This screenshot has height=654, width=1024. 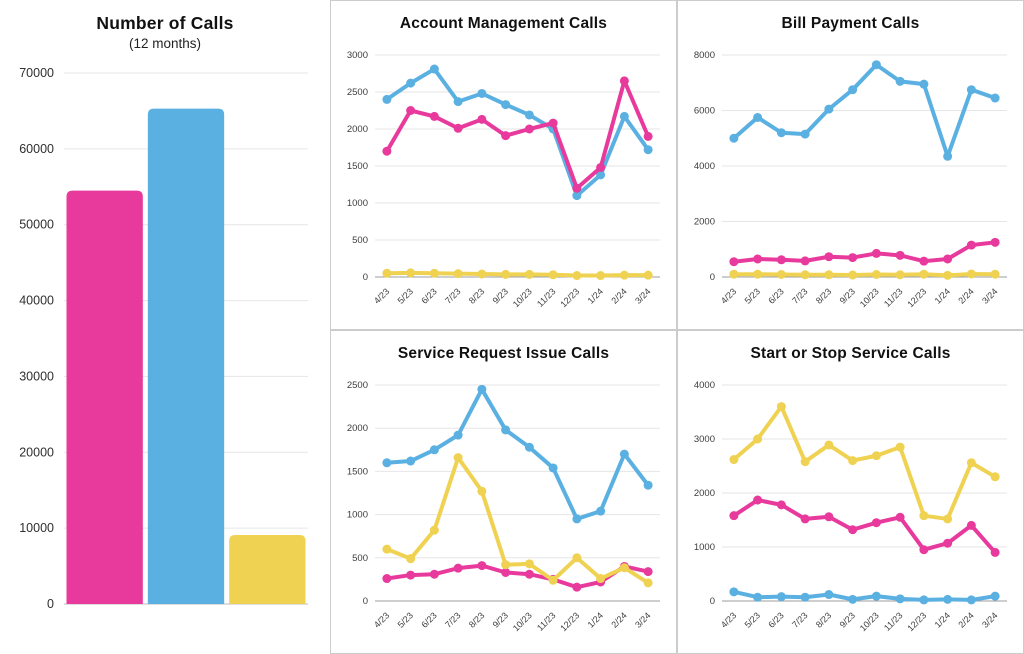 What do you see at coordinates (893, 621) in the screenshot?
I see `x-tick-label: 11/23` at bounding box center [893, 621].